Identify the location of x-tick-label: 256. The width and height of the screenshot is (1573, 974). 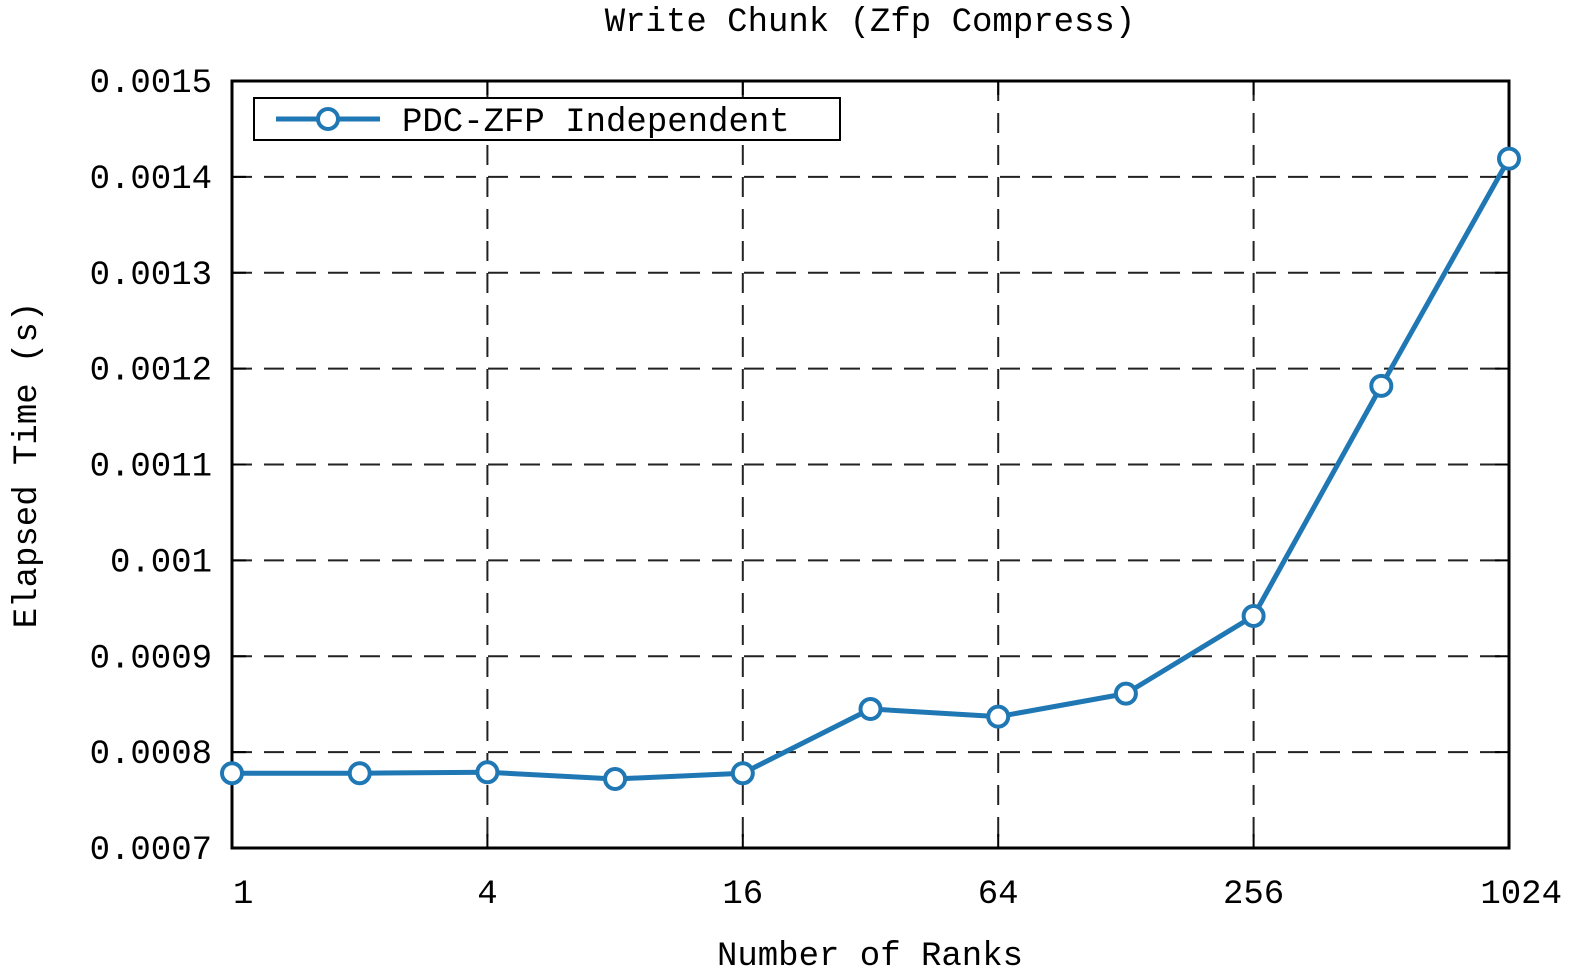
(1253, 895).